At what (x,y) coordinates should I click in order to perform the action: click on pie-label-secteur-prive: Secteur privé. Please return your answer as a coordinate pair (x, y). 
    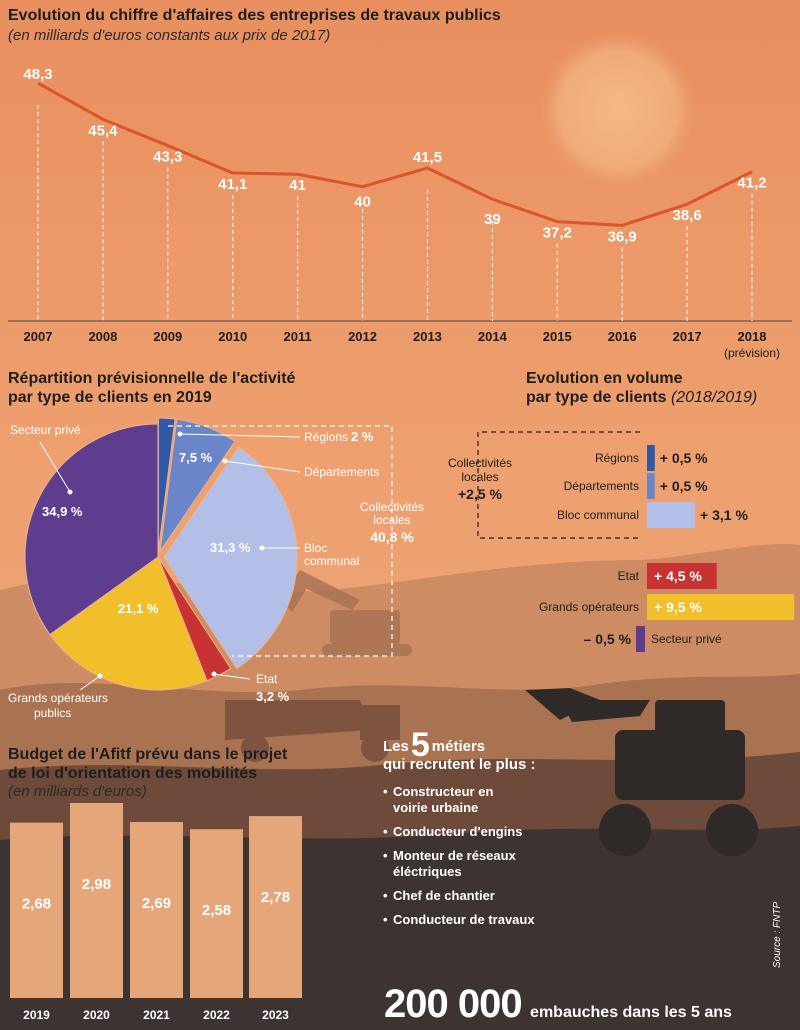
    Looking at the image, I should click on (45, 430).